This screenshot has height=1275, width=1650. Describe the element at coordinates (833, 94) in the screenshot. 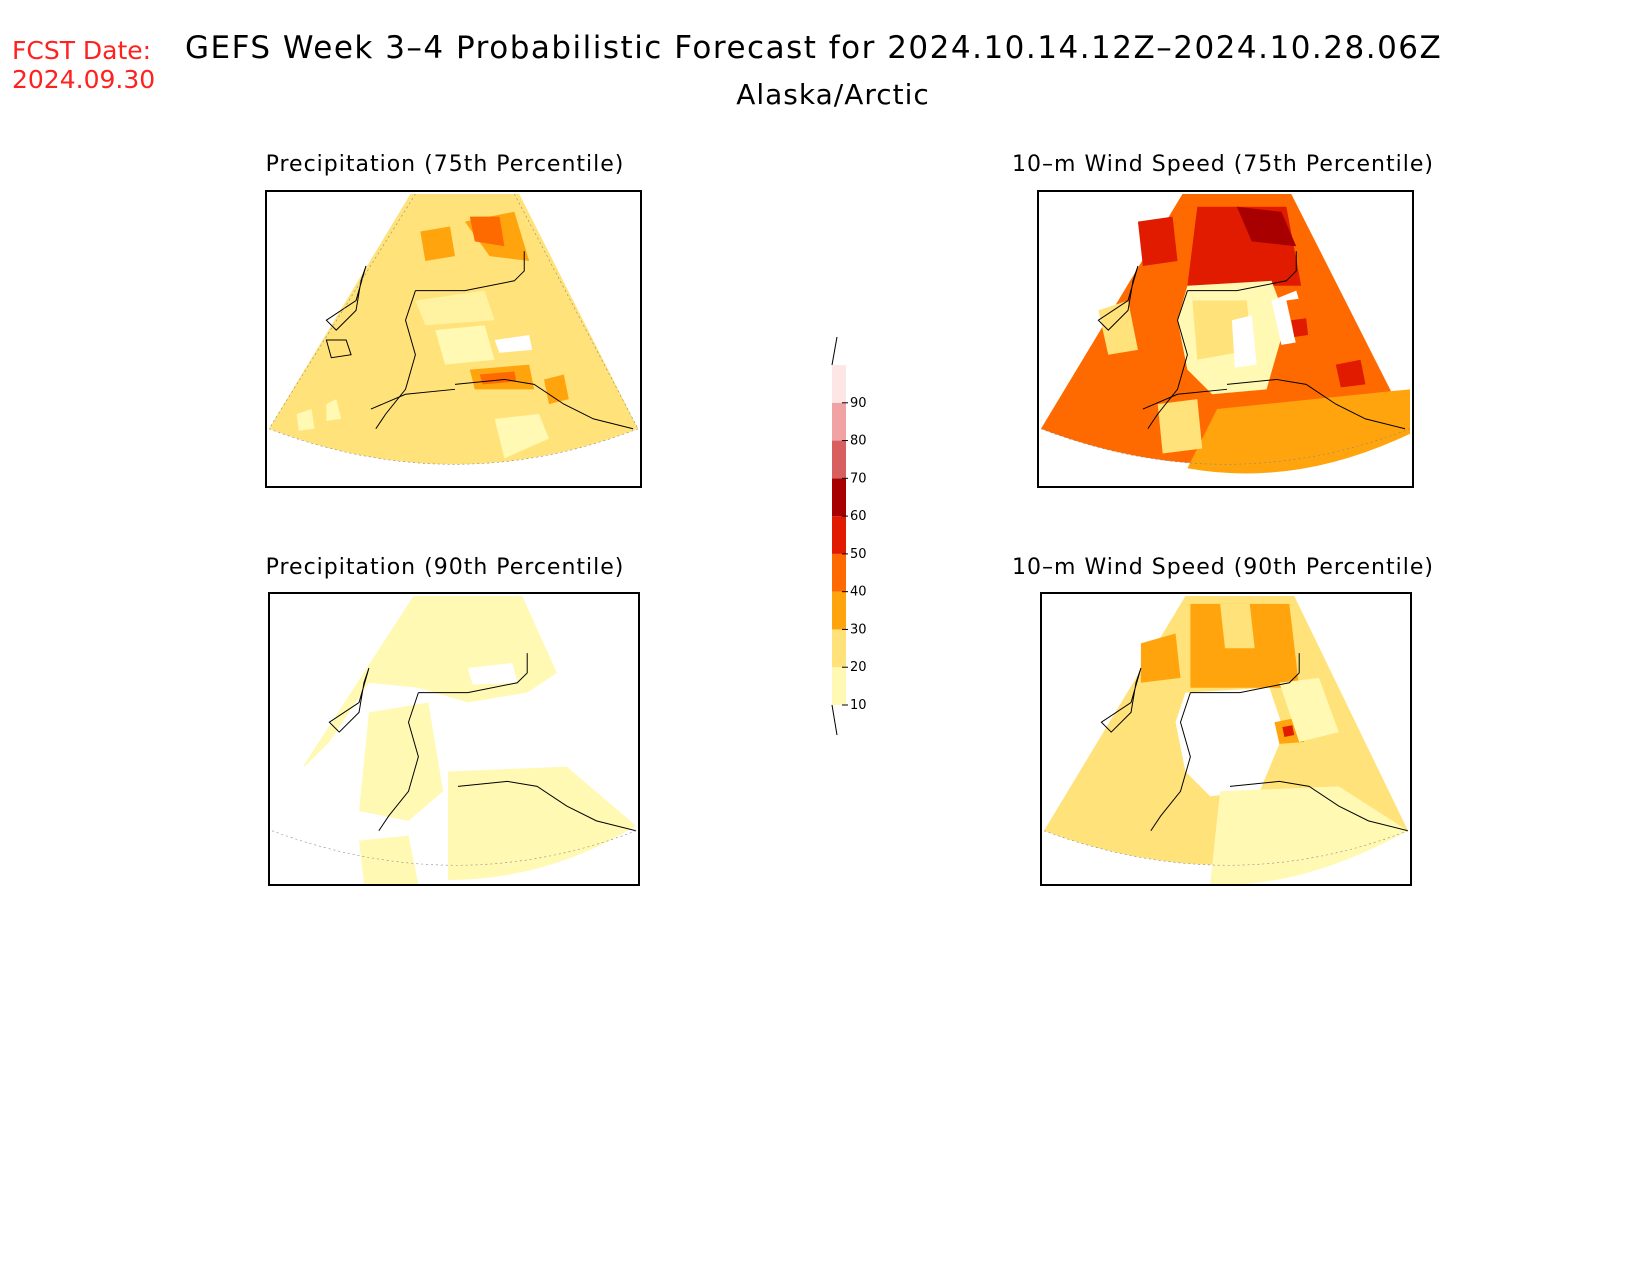

I see `region-subtitle: Alaska/Arctic` at that location.